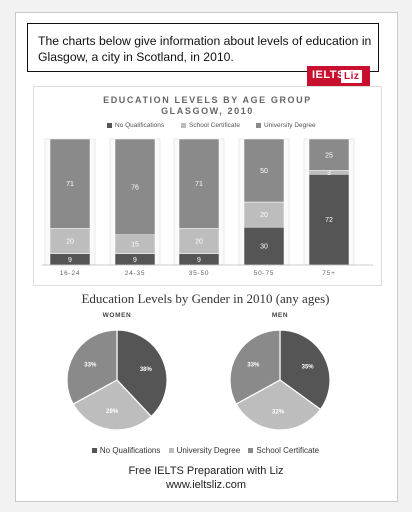 This screenshot has width=412, height=512. I want to click on pie-slice-label: 32%, so click(278, 412).